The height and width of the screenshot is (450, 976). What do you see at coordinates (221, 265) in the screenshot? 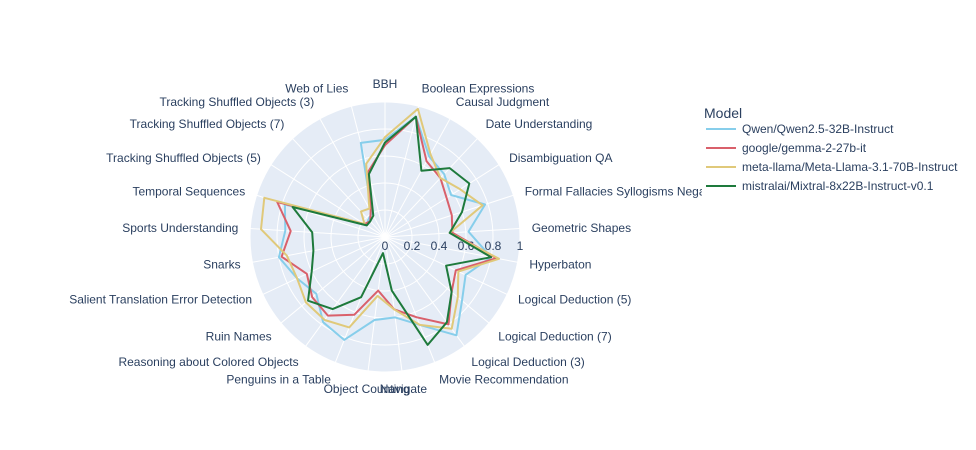
I see `category-label: Snarks` at bounding box center [221, 265].